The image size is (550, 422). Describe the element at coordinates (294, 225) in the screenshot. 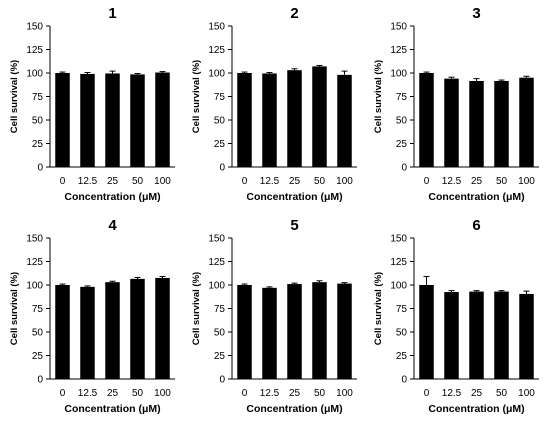

I see `chart-title: 5` at that location.